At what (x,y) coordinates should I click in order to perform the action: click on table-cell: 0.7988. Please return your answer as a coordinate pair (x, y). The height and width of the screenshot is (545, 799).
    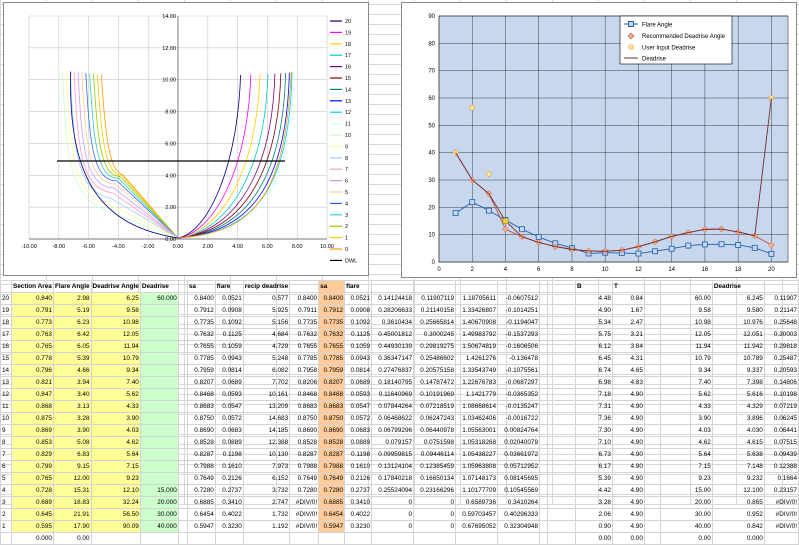
    Looking at the image, I should click on (332, 466).